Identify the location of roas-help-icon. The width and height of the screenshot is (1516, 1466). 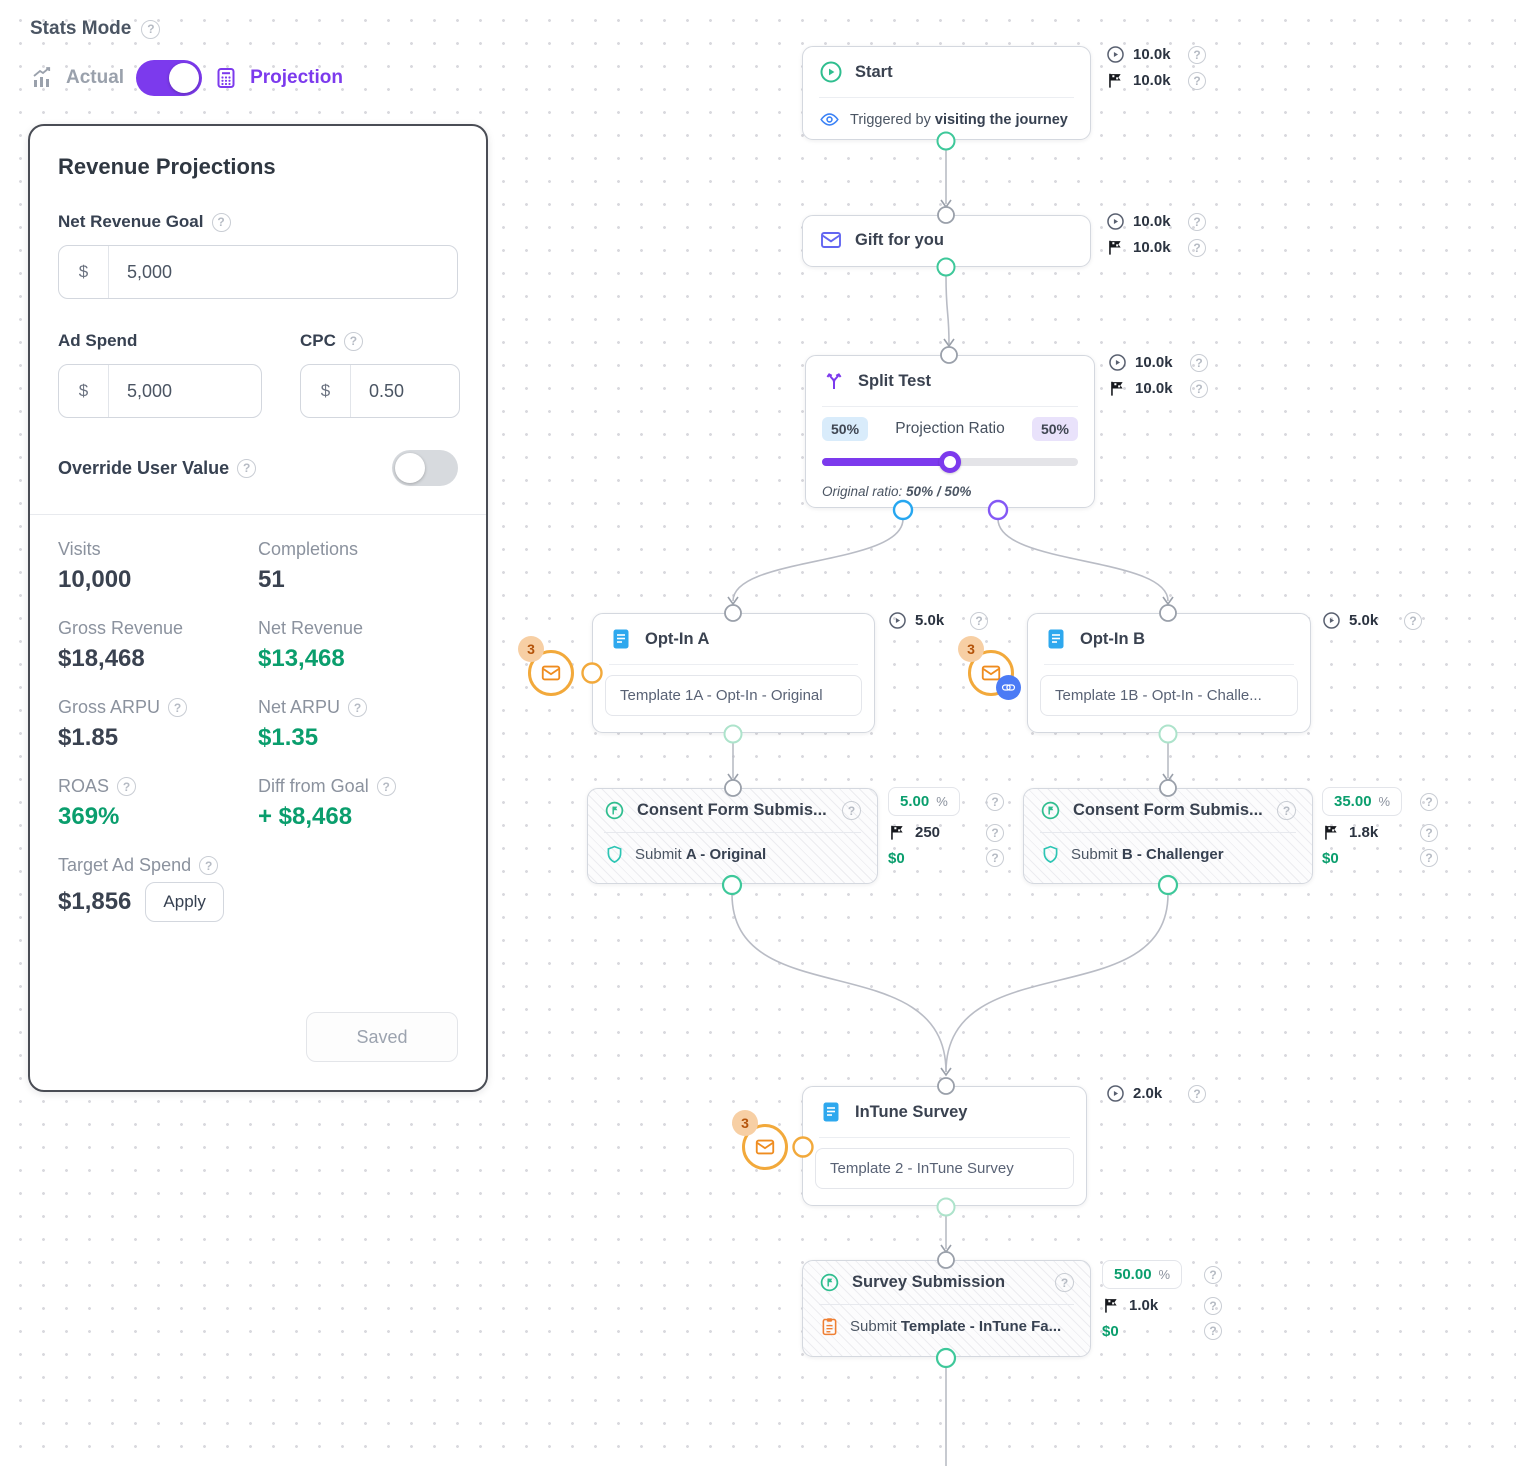
(127, 786).